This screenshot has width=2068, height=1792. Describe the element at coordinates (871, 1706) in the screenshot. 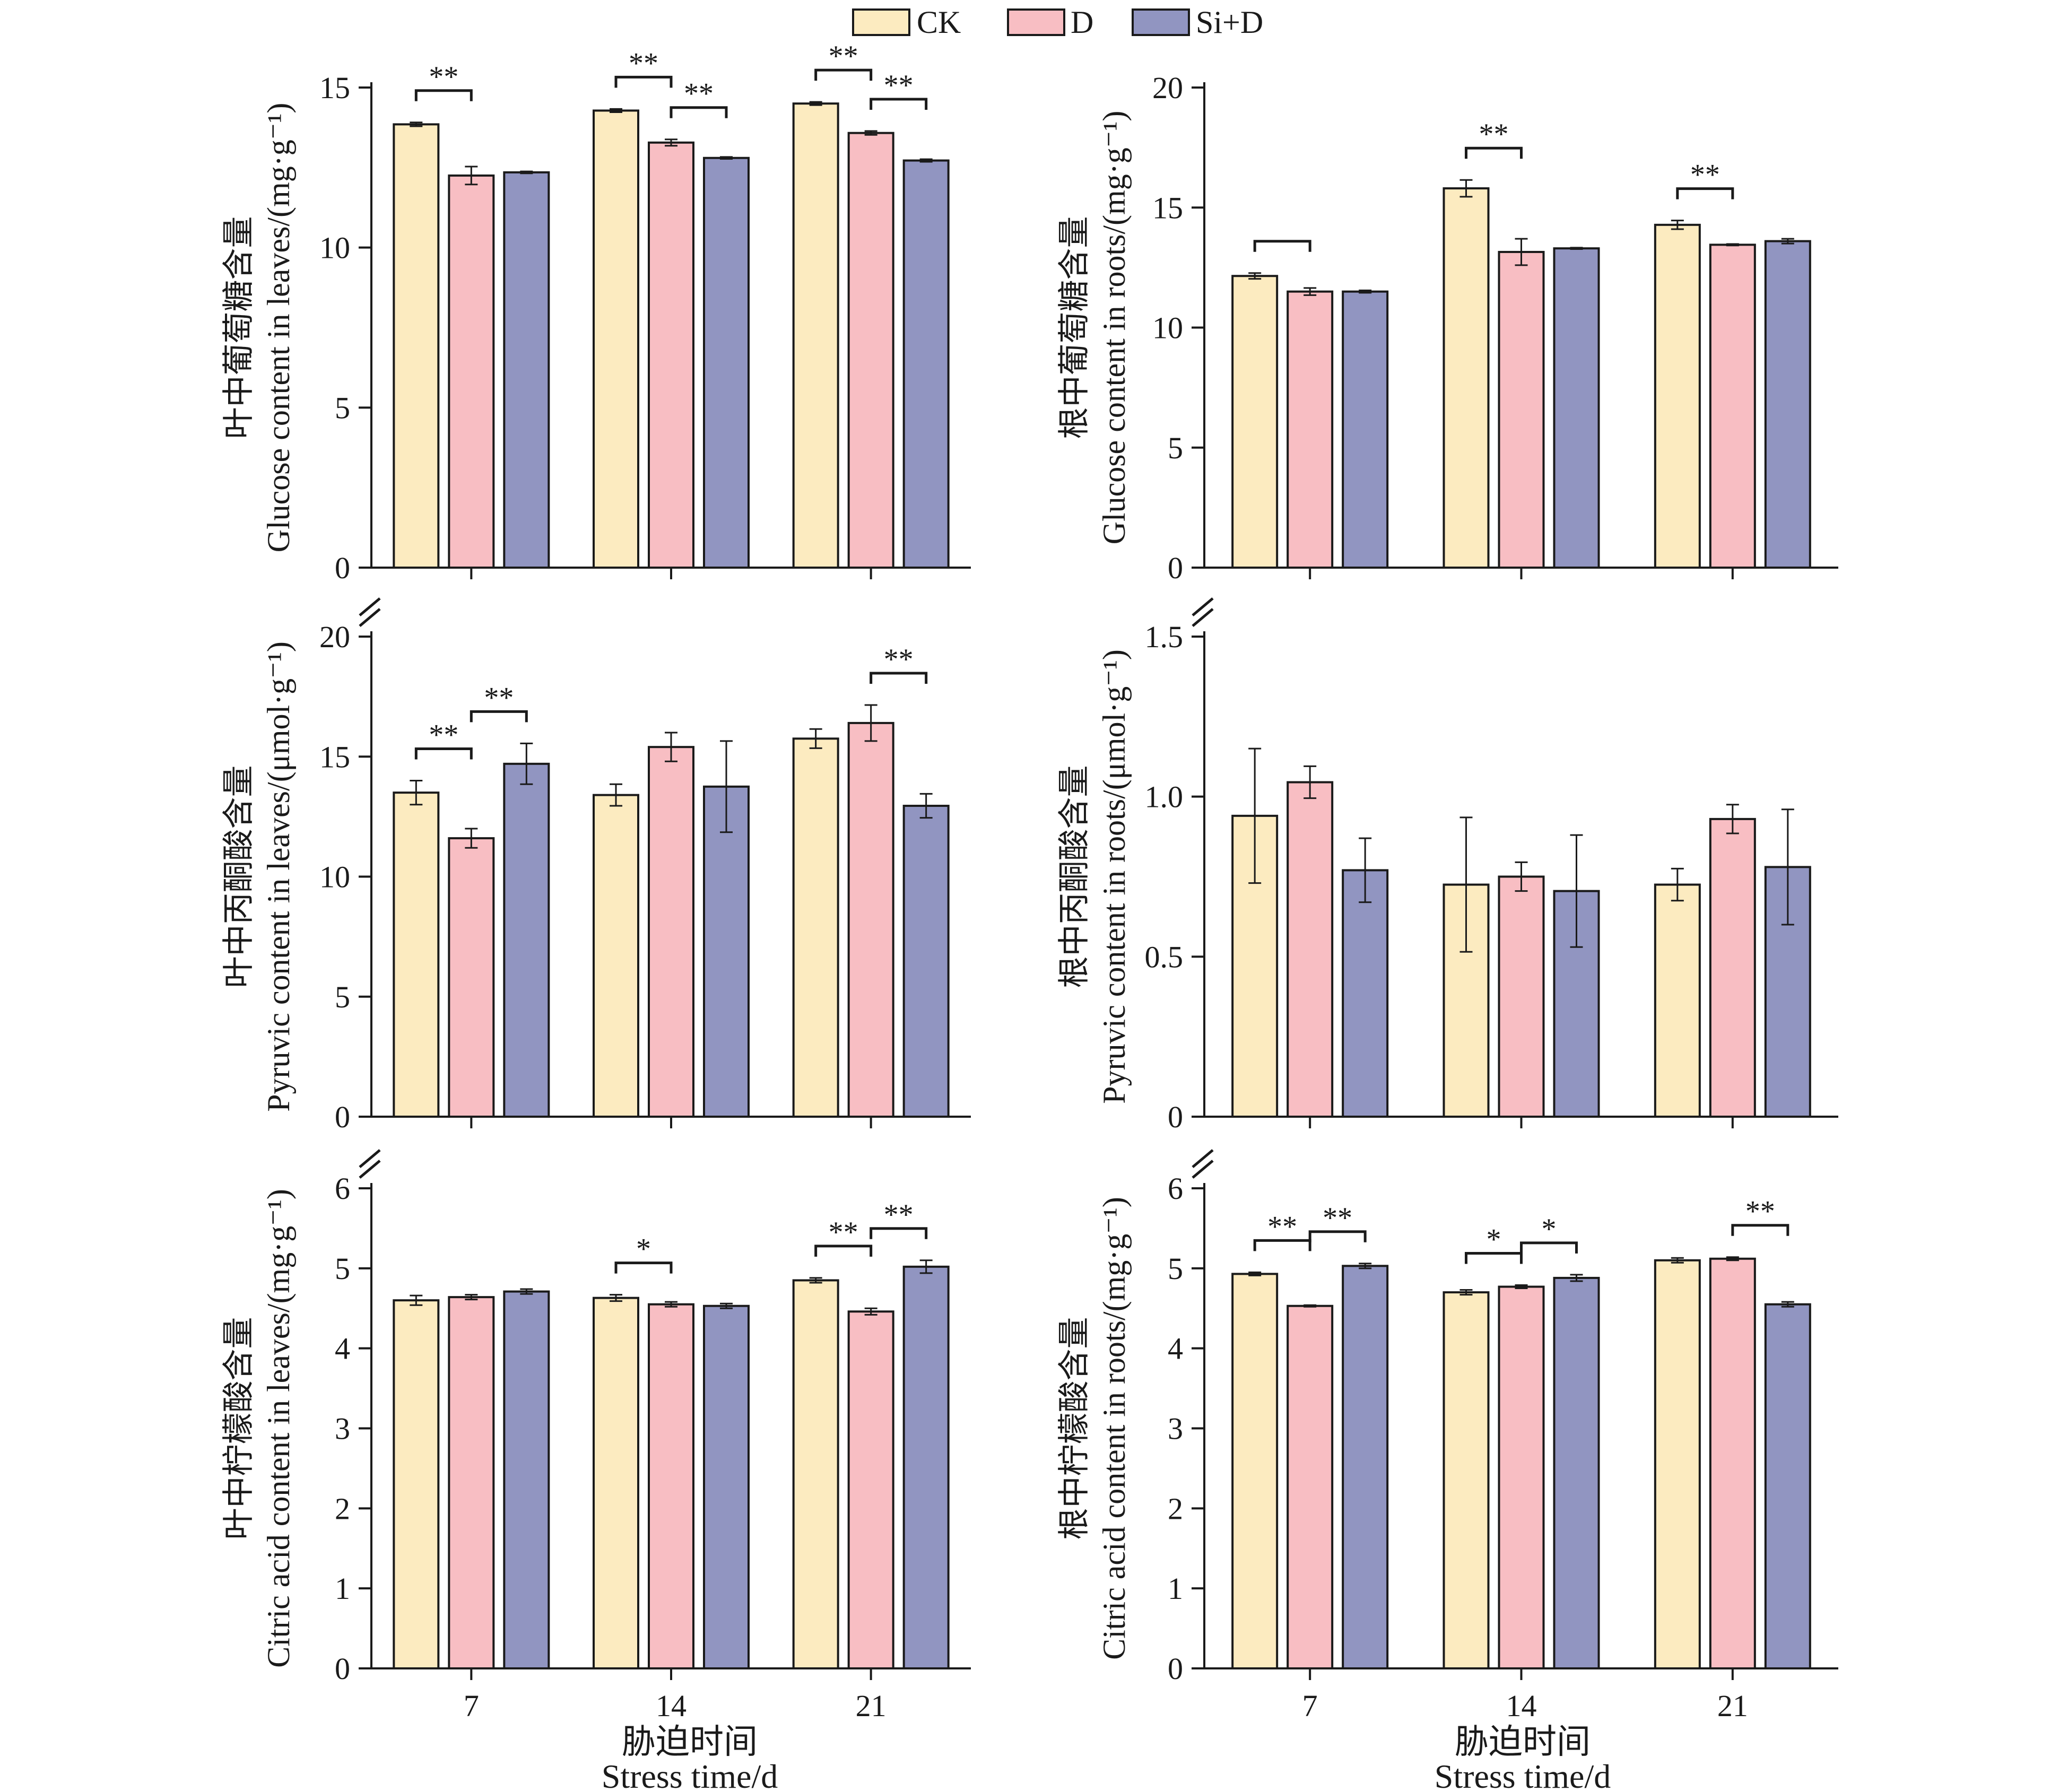

I see `x-tick-label: 21` at that location.